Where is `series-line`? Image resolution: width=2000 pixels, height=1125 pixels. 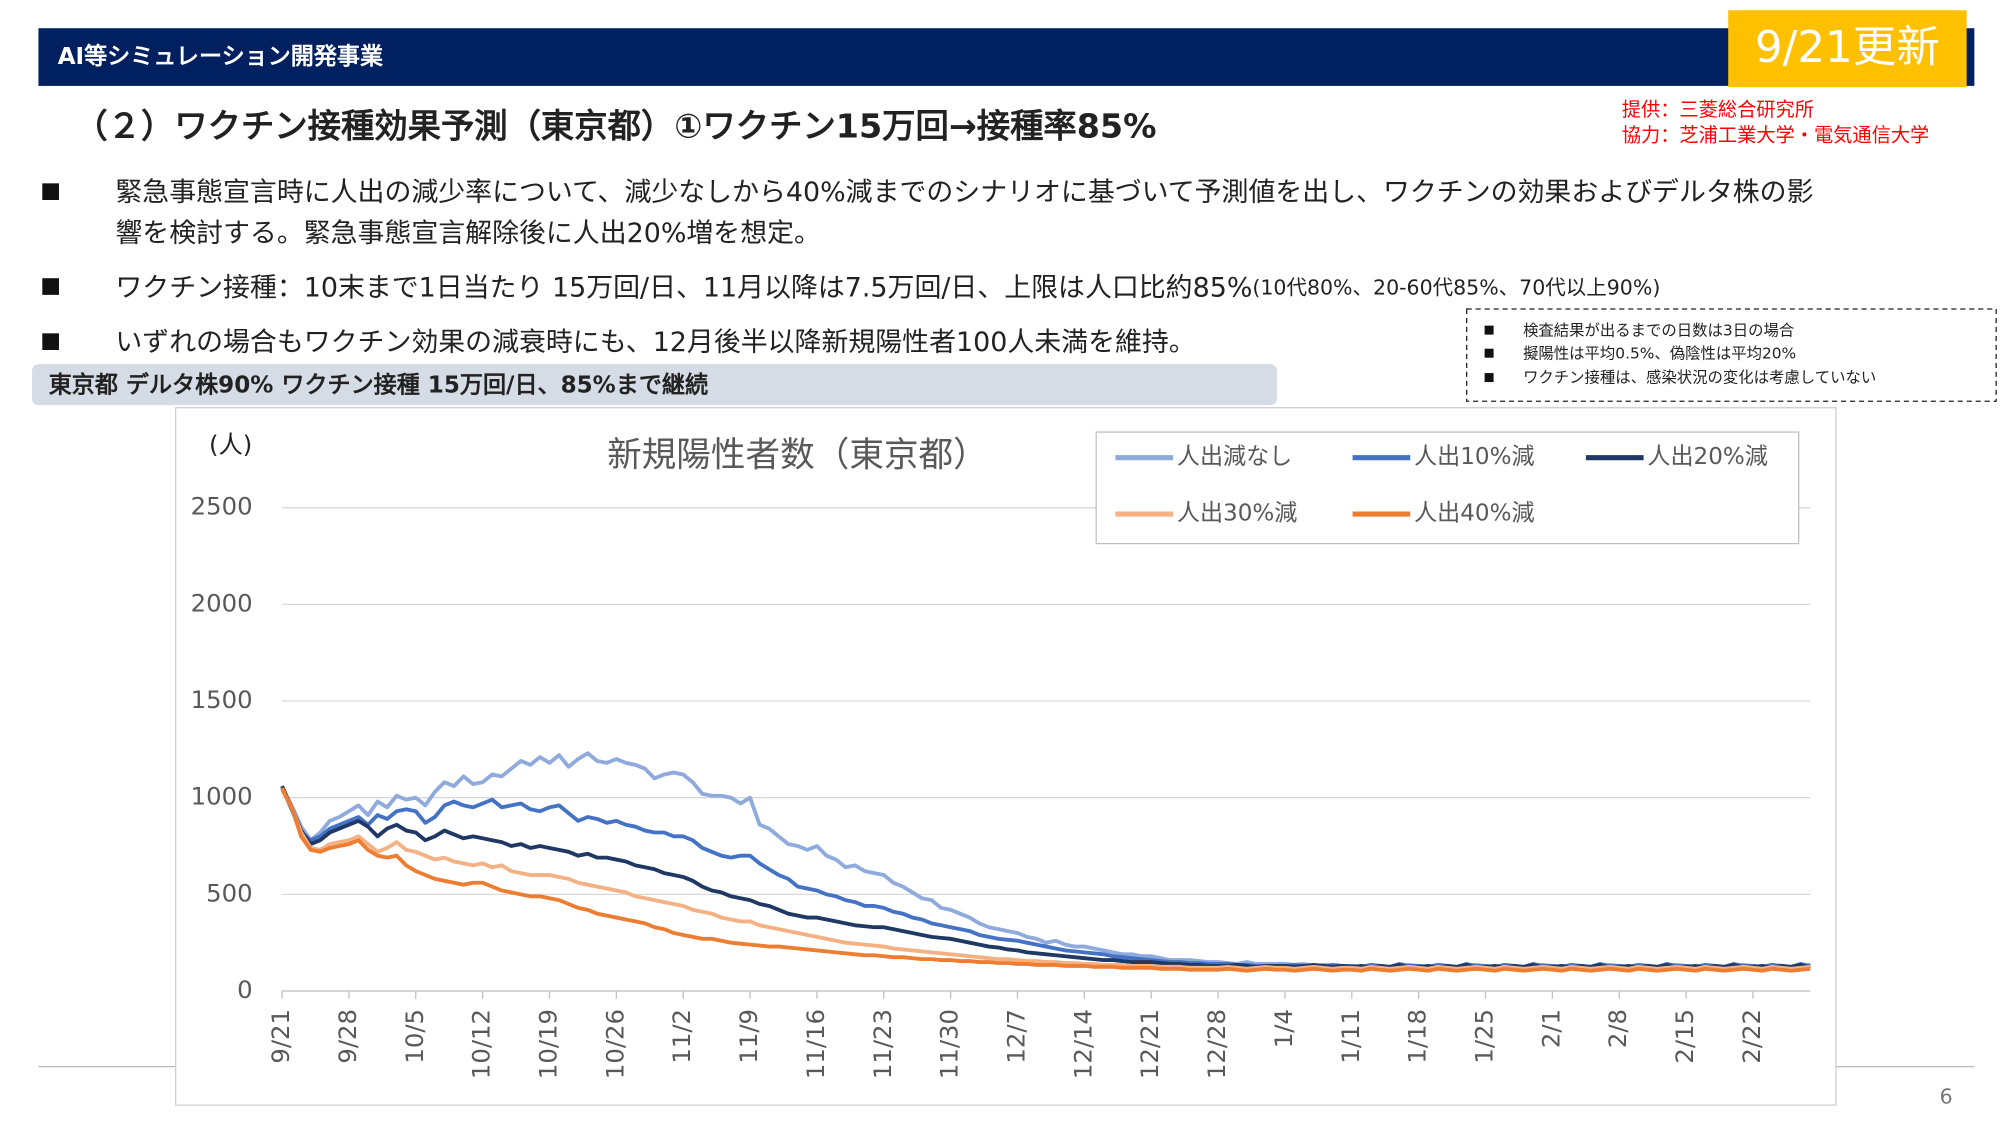 series-line is located at coordinates (1045, 880).